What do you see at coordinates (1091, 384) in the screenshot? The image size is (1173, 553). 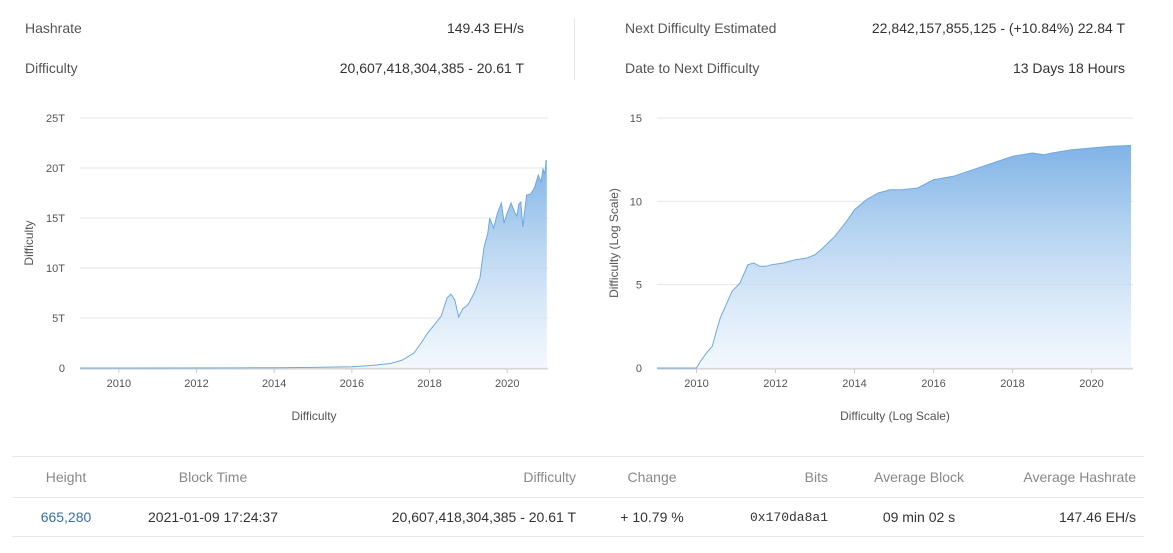 I see `chart-log-x-tick-label: 2020` at bounding box center [1091, 384].